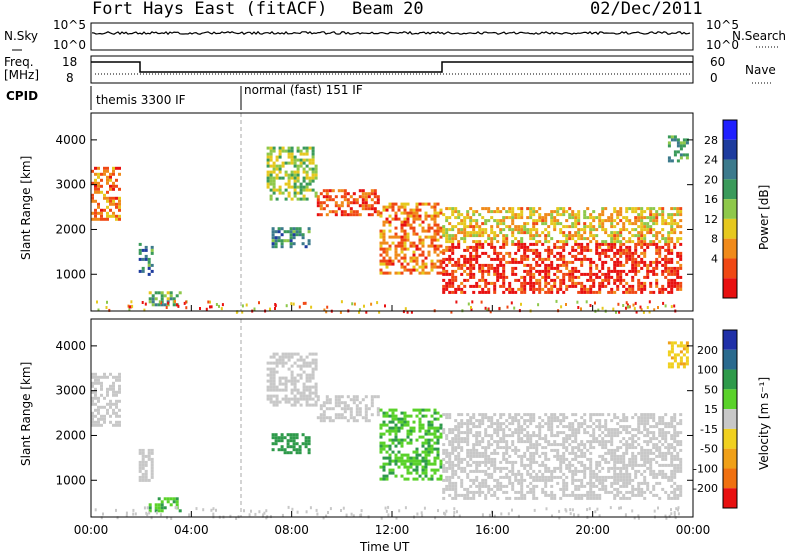  Describe the element at coordinates (22, 96) in the screenshot. I see `cpid-label: CPID` at that location.